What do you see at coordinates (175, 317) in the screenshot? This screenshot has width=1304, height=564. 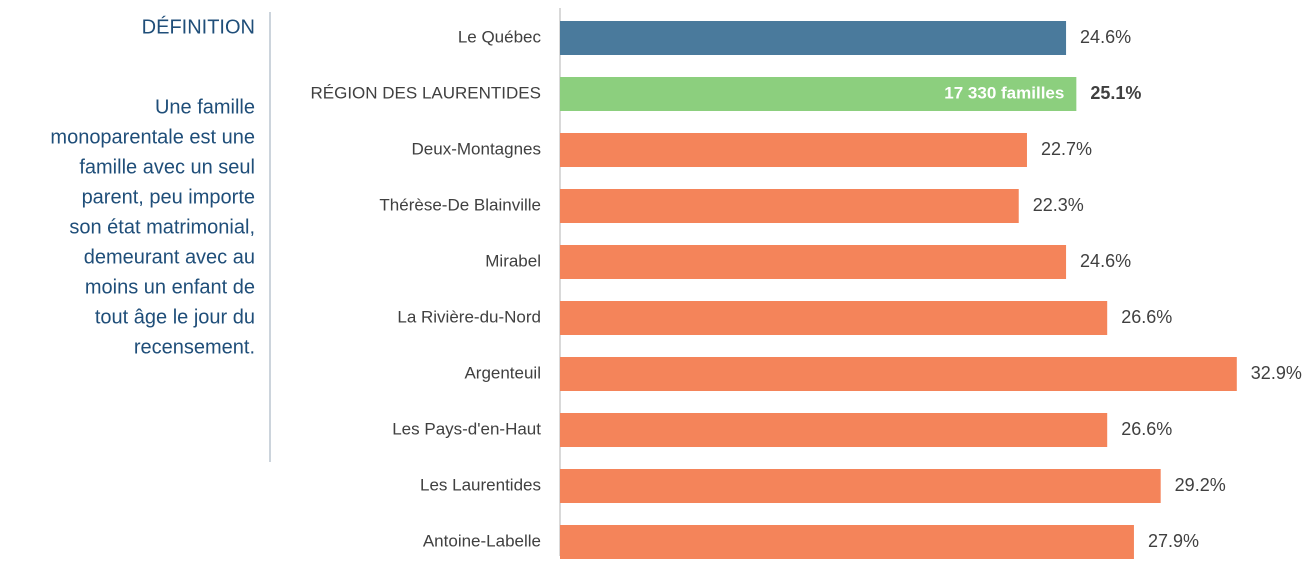 I see `definition-line: tout âge le jour du` at bounding box center [175, 317].